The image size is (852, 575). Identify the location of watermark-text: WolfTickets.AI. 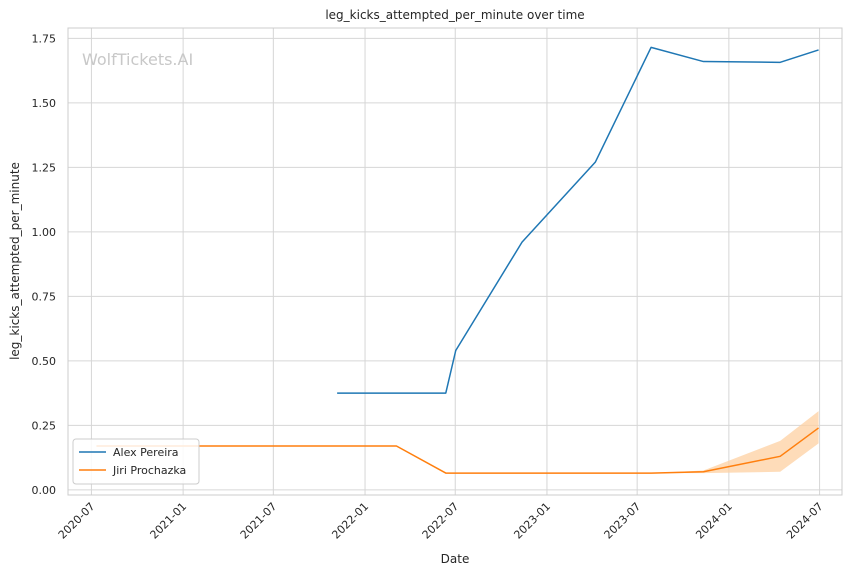
(137, 59).